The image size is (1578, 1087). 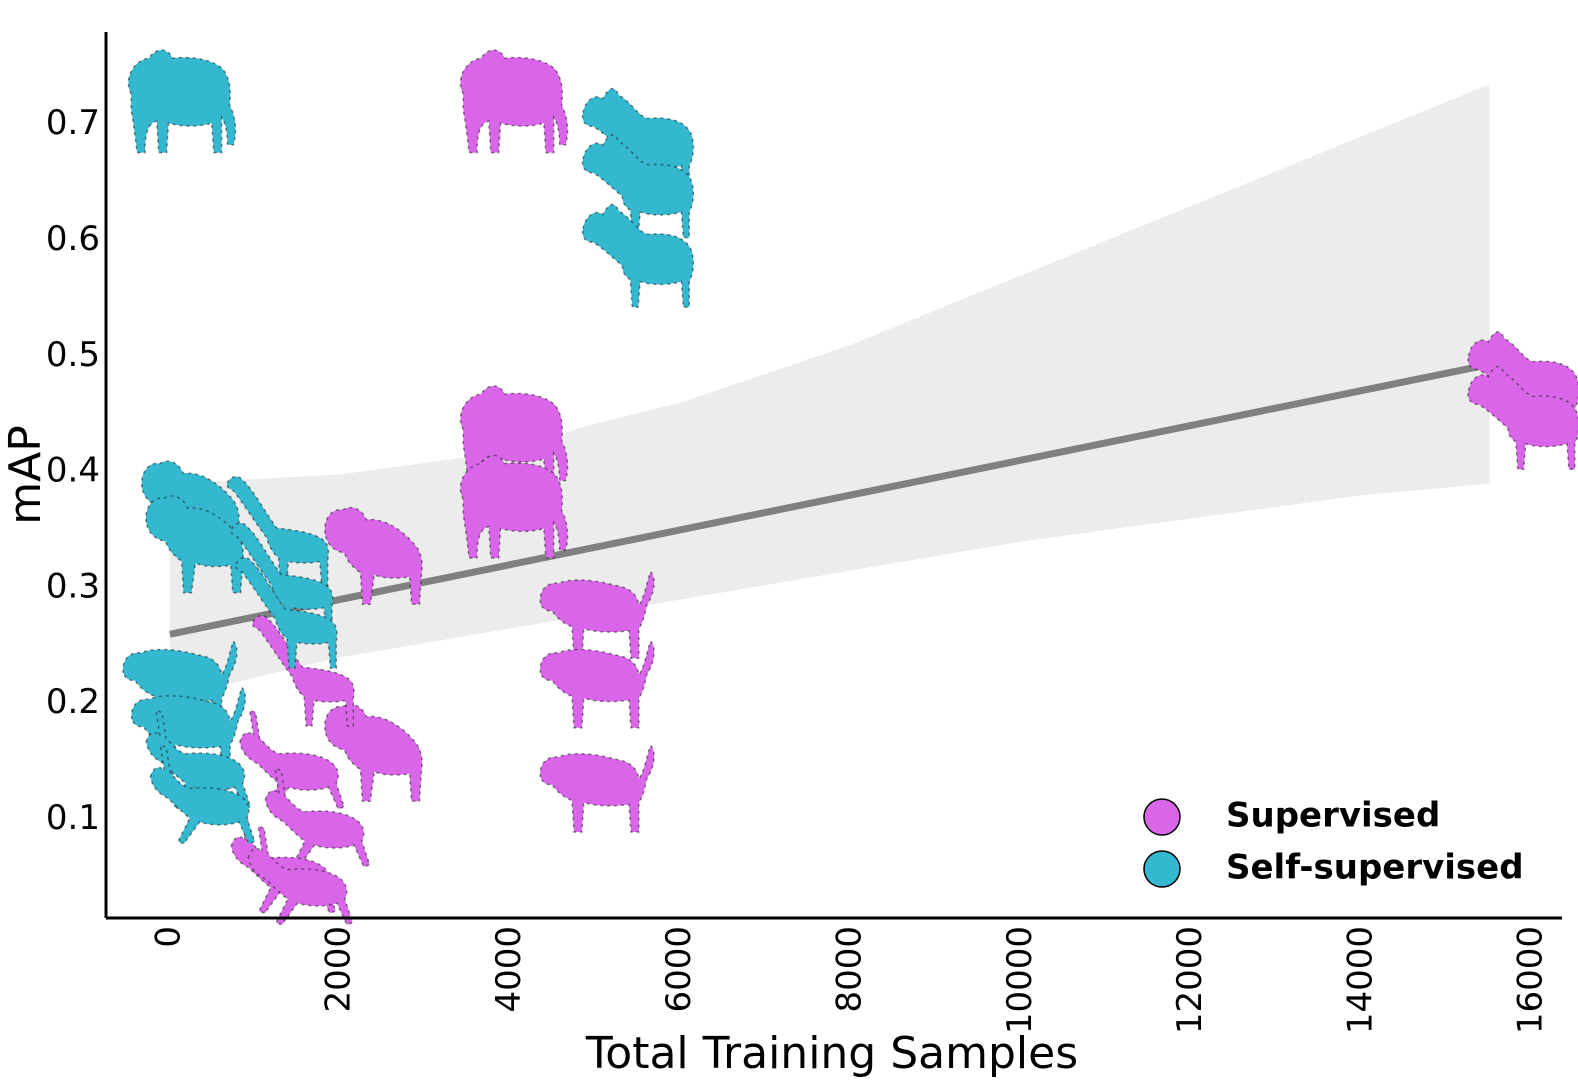 I want to click on y-tick-label: 0.5, so click(x=73, y=355).